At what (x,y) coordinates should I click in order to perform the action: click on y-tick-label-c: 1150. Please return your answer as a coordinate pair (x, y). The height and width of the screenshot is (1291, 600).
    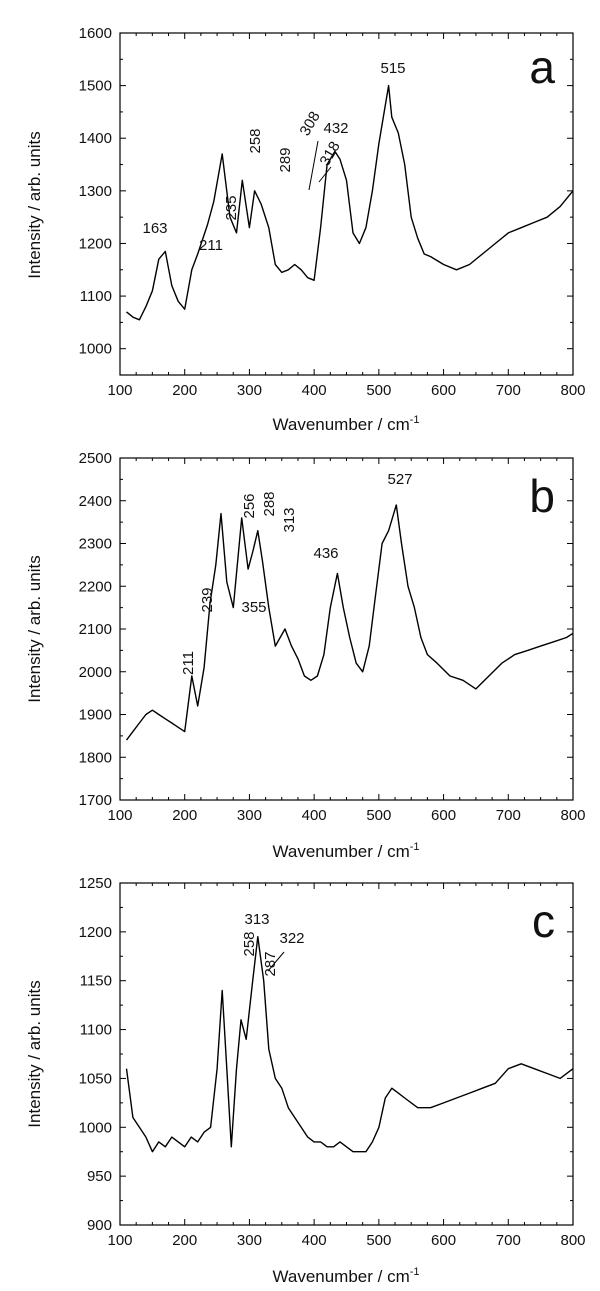
    Looking at the image, I should click on (96, 981).